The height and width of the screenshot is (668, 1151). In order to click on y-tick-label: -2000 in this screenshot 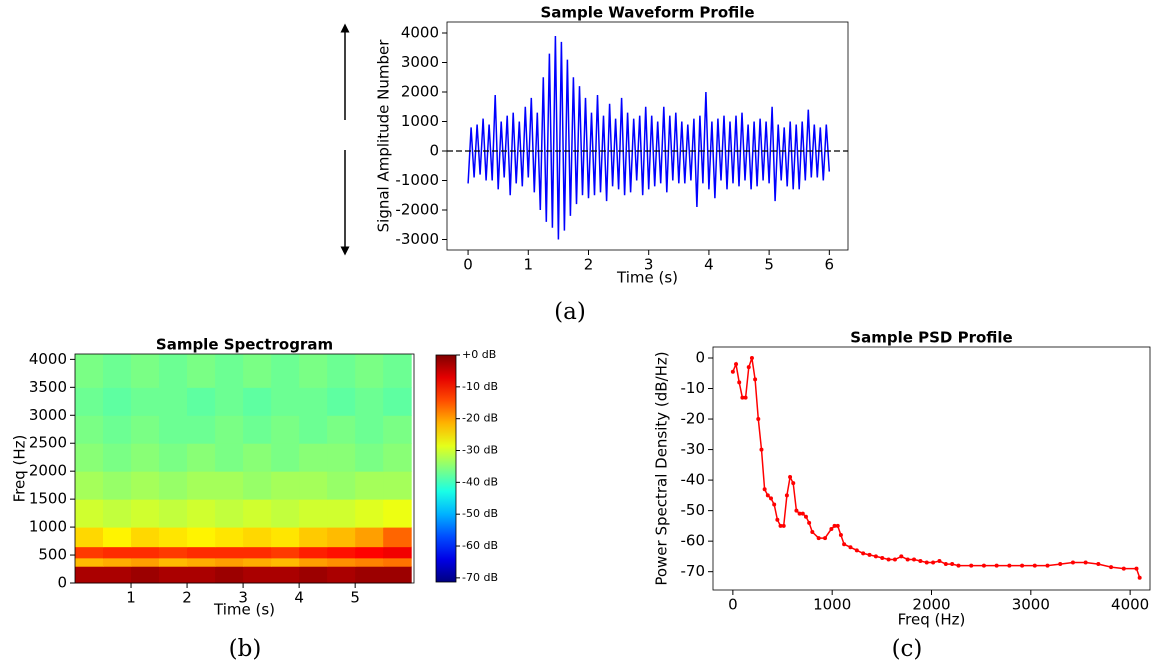, I will do `click(417, 209)`.